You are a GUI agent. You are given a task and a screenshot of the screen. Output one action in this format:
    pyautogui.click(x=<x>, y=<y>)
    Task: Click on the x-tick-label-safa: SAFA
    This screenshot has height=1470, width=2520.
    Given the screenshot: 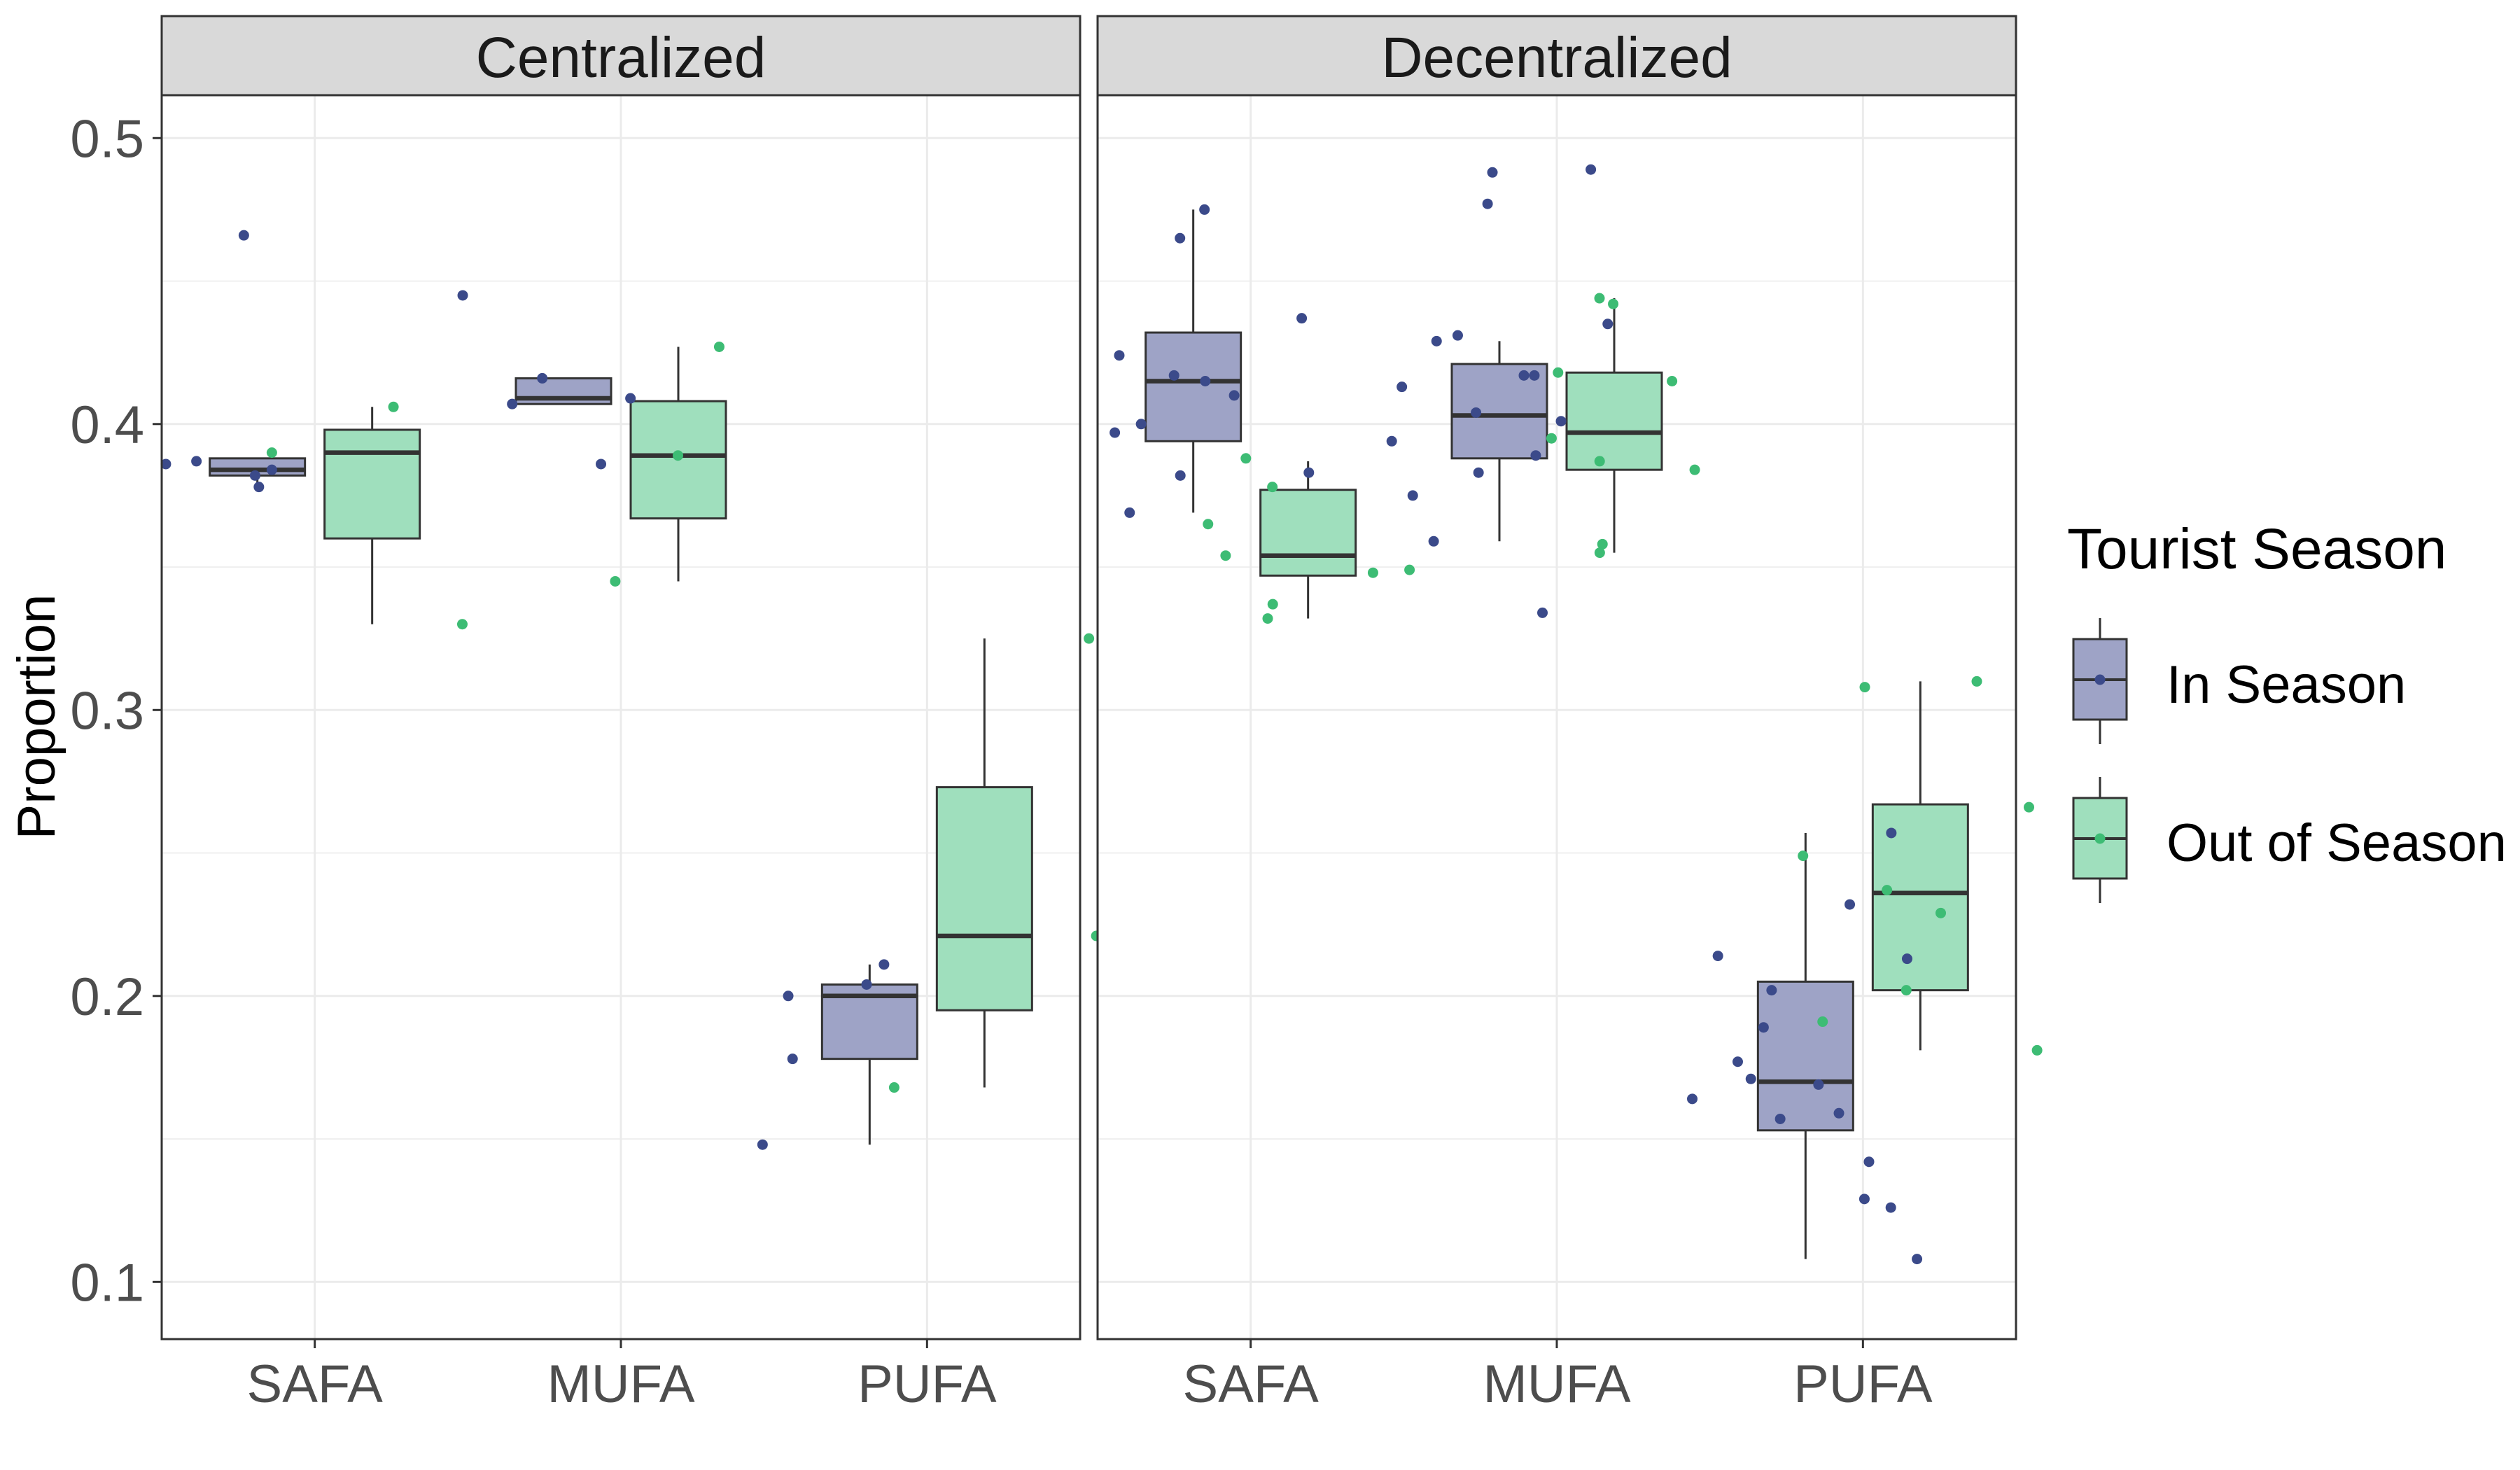 What is the action you would take?
    pyautogui.click(x=315, y=1384)
    